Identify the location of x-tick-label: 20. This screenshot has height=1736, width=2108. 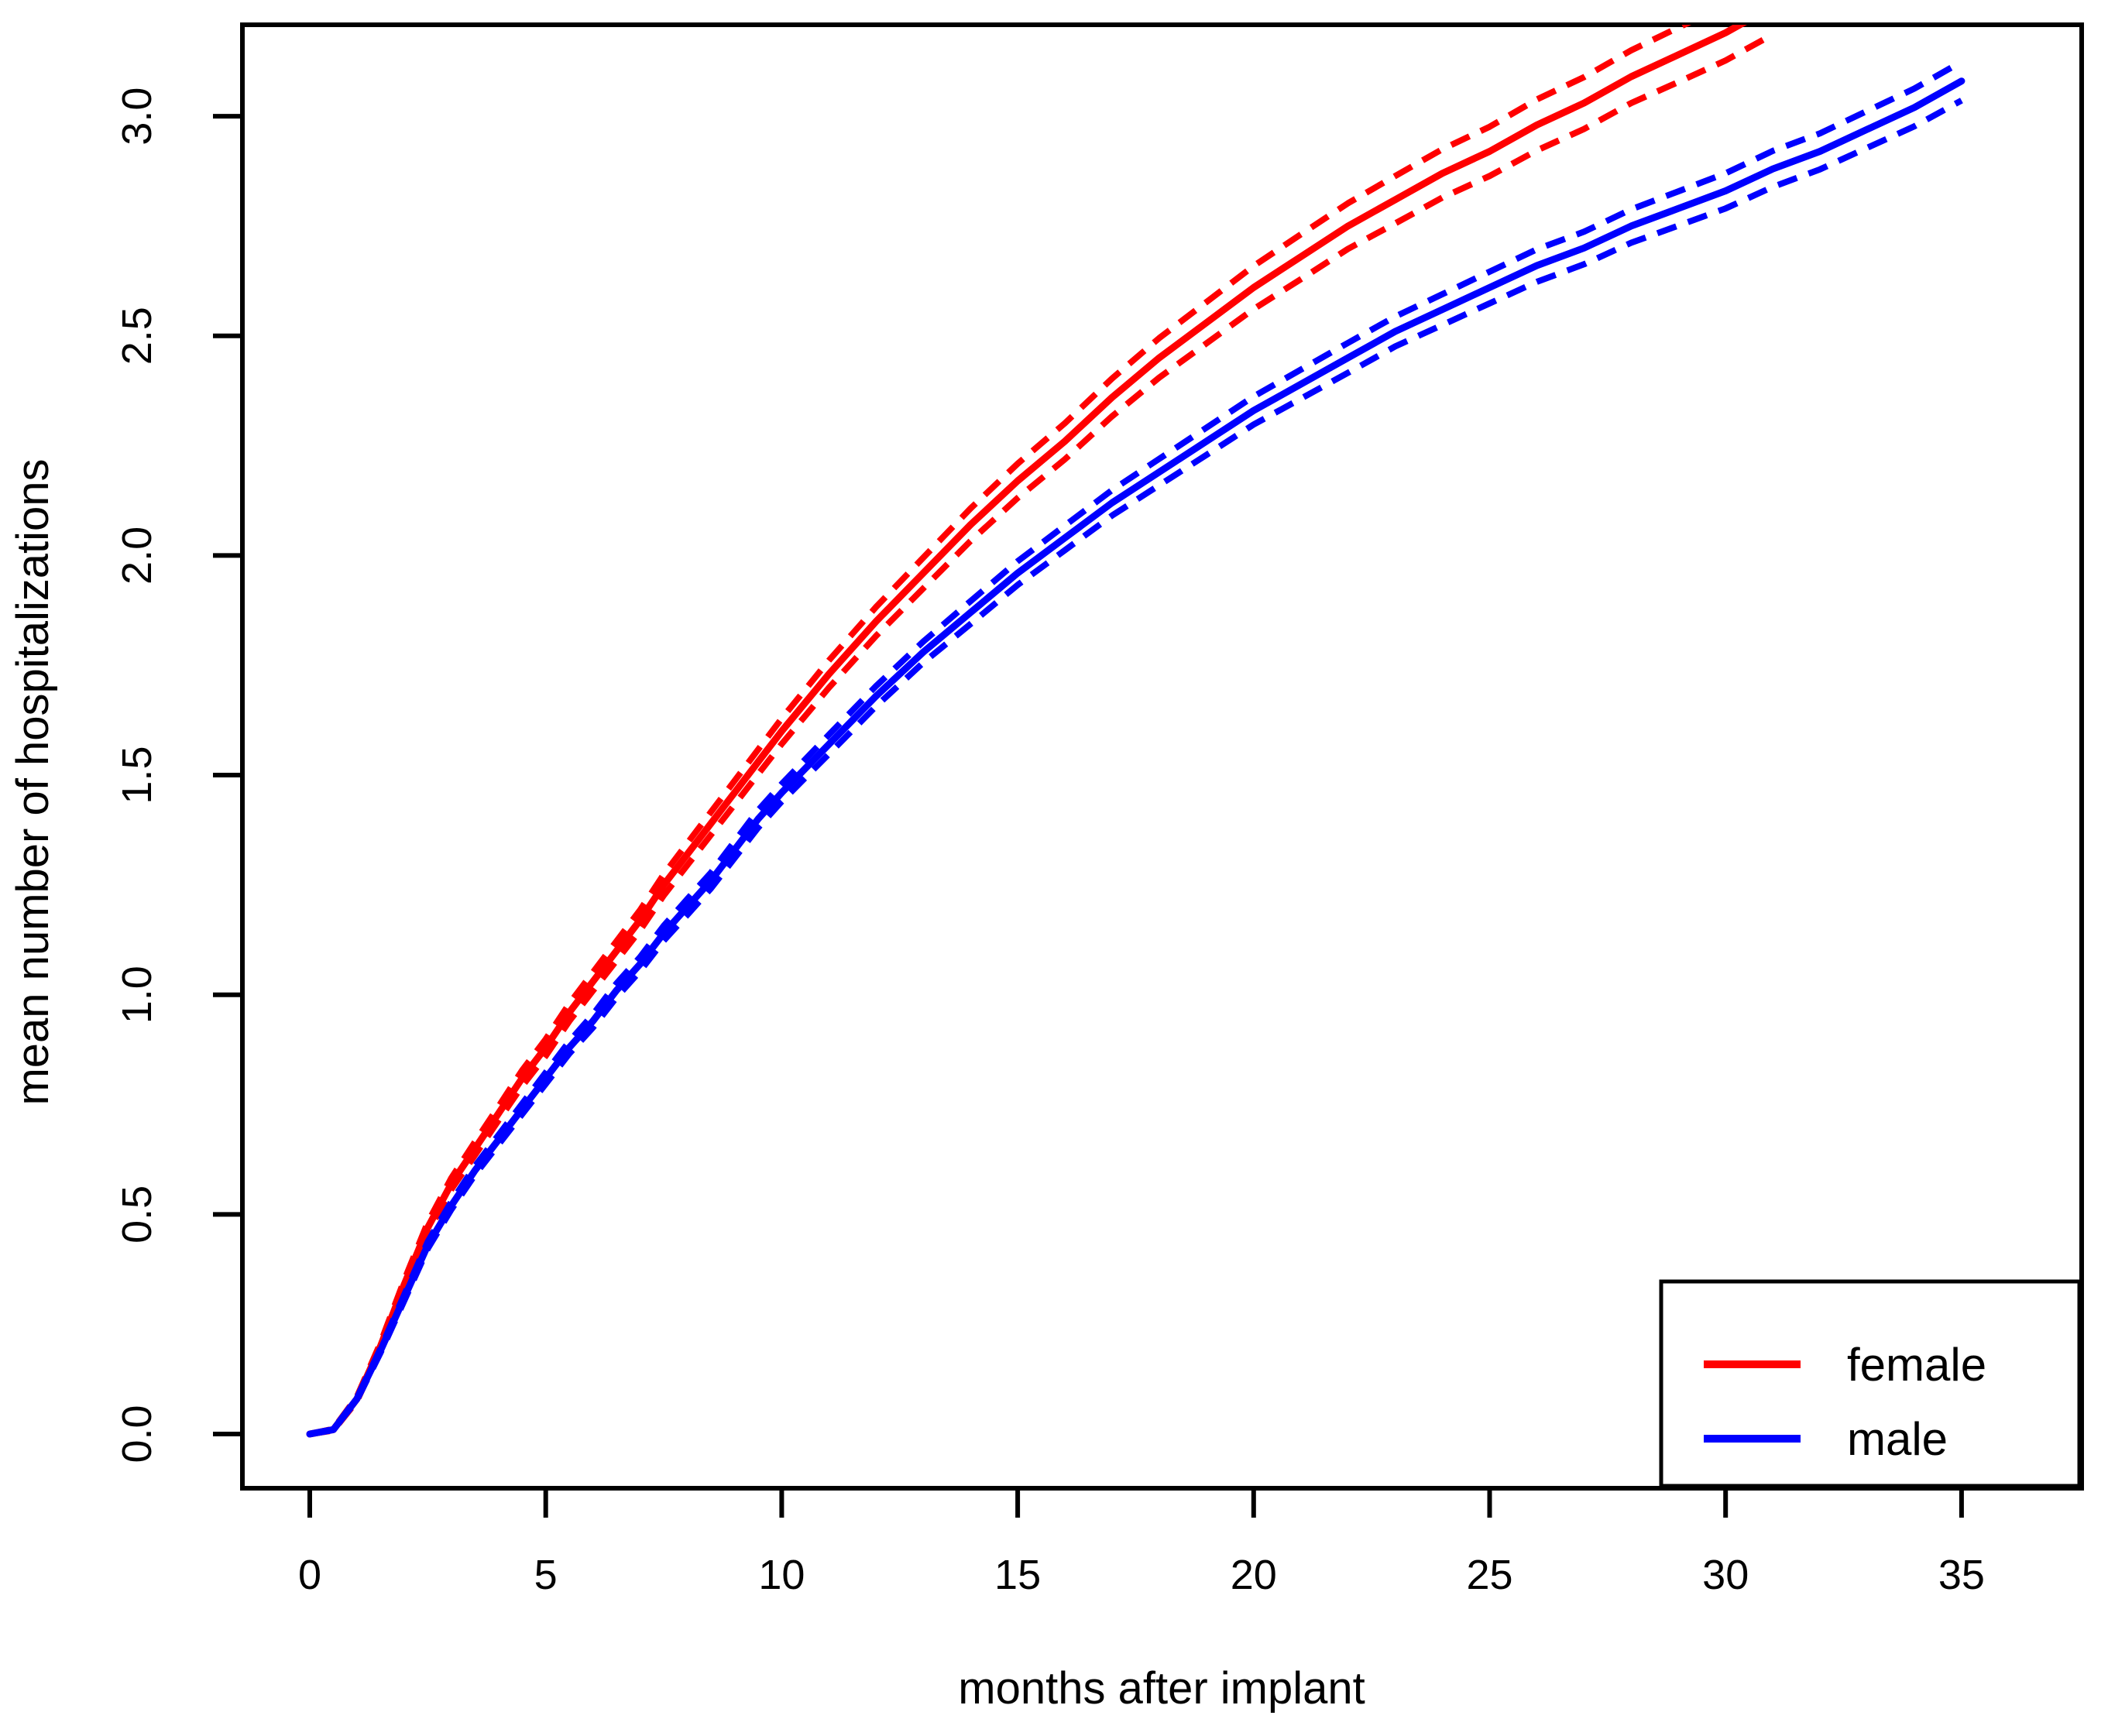
(1254, 1575).